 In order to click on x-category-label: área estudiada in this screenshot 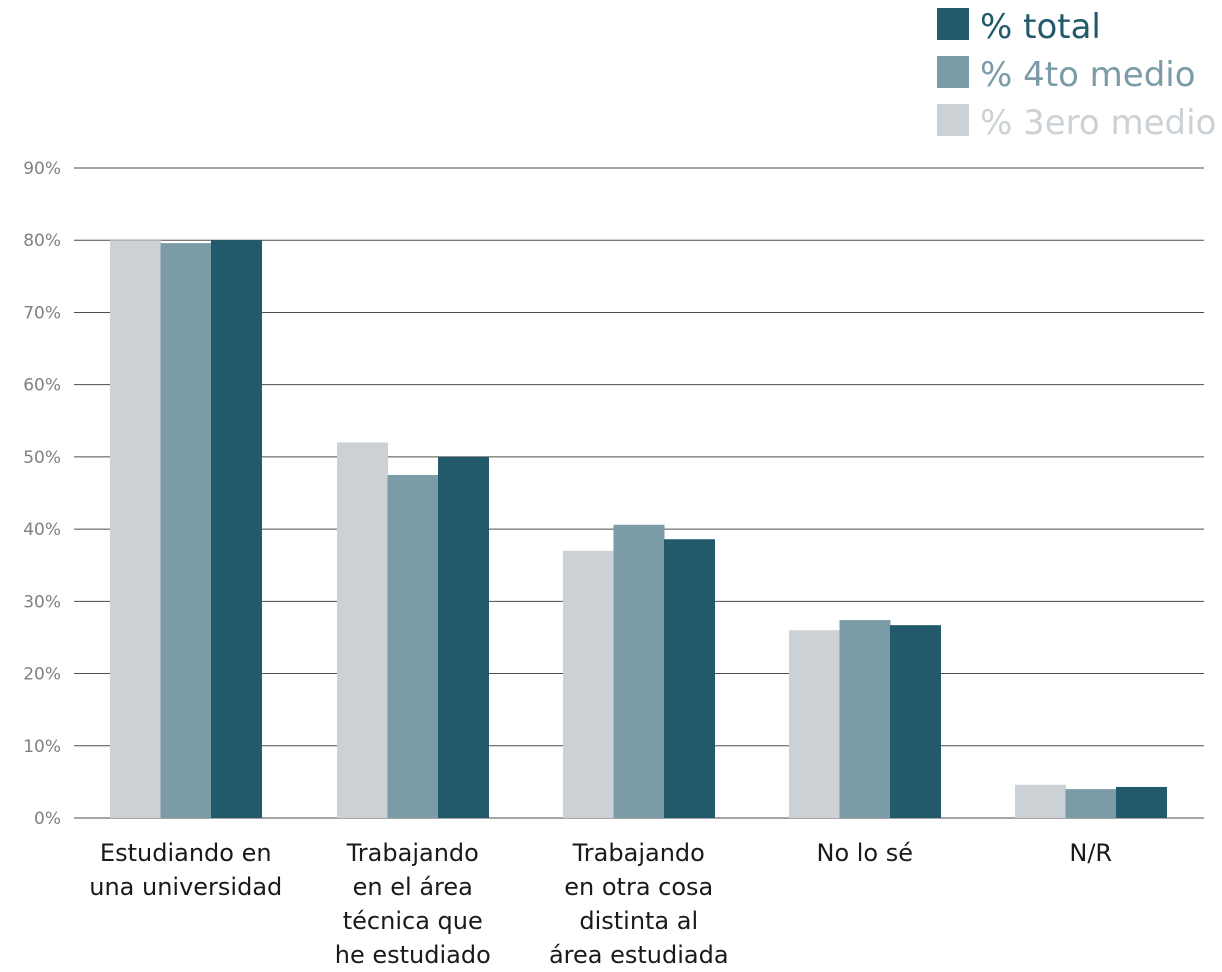, I will do `click(639, 955)`.